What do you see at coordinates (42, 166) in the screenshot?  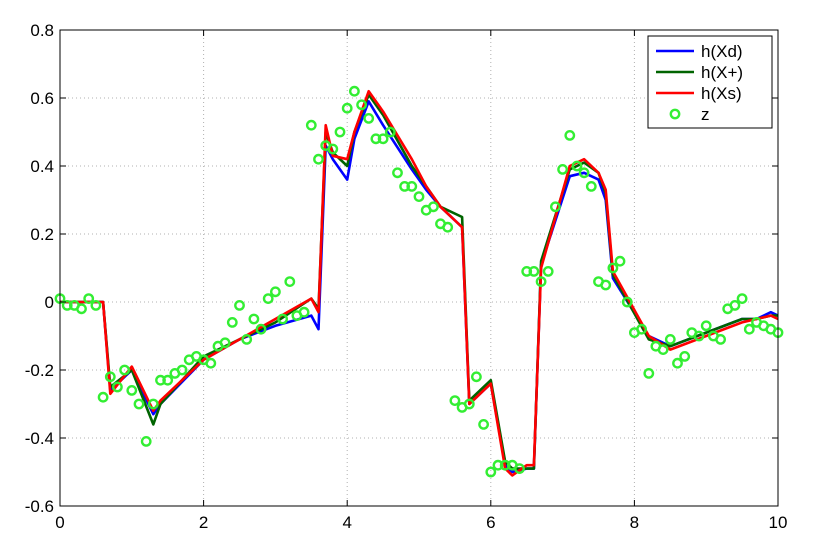 I see `y-tick-label: 0.4` at bounding box center [42, 166].